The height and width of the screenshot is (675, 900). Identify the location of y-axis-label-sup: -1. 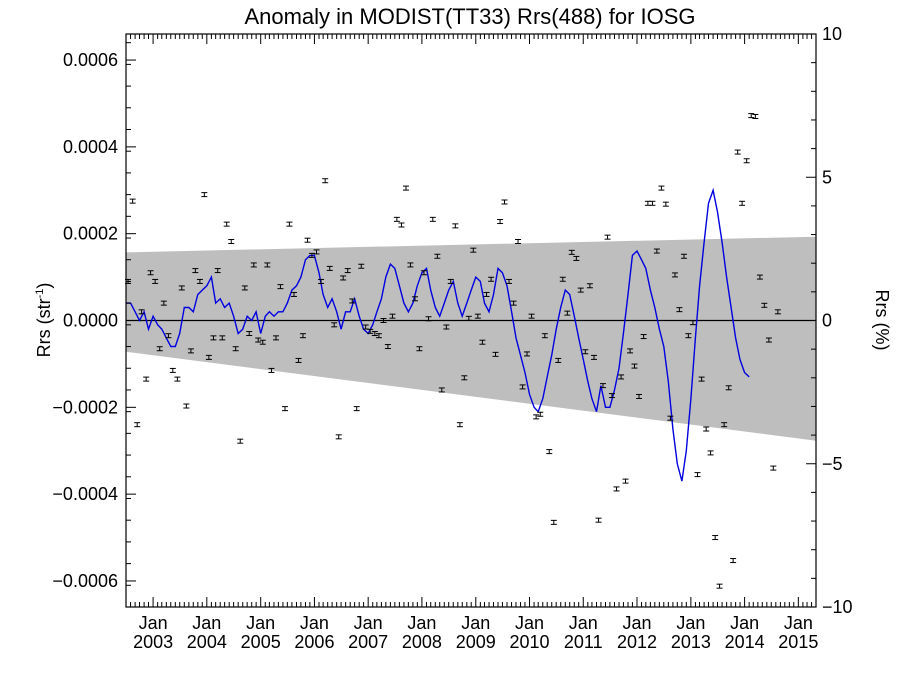
(40, 294).